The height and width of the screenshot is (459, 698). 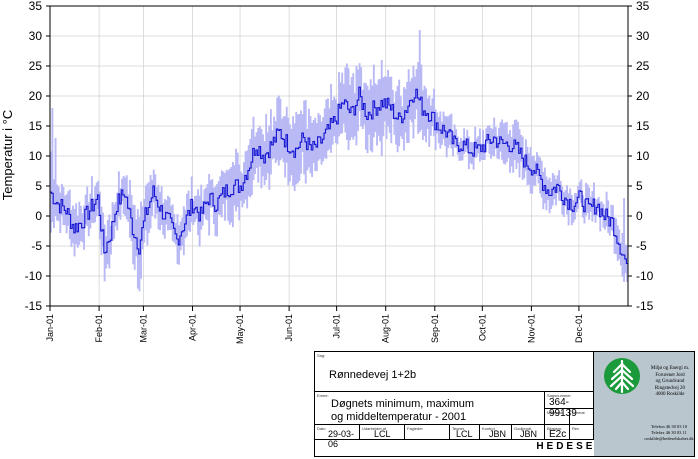 I want to click on godkendt-value: JBN, so click(x=529, y=434).